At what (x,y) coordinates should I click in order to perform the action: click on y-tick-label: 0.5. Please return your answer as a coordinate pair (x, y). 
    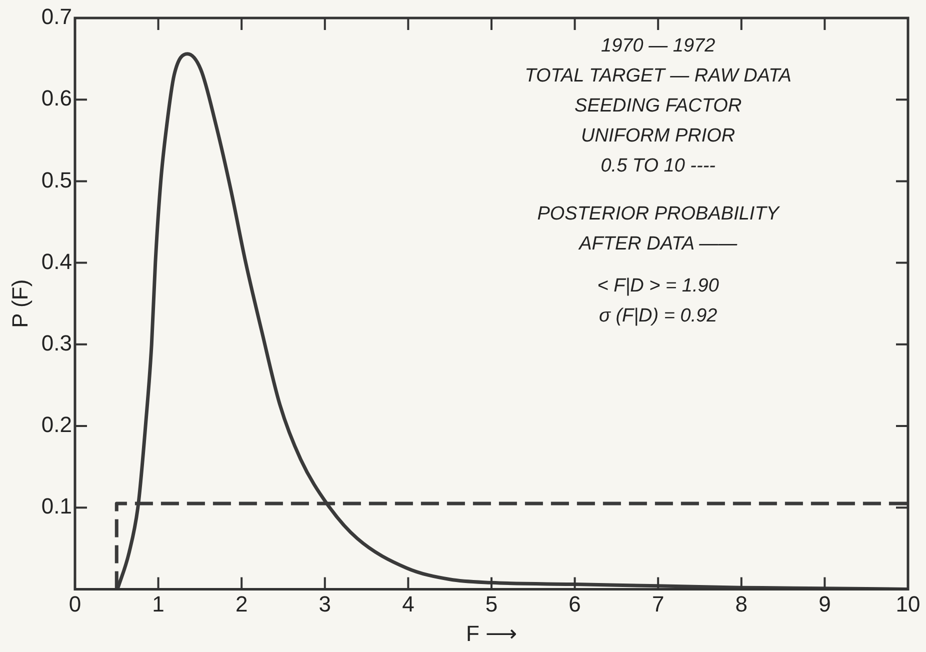
    Looking at the image, I should click on (56, 179).